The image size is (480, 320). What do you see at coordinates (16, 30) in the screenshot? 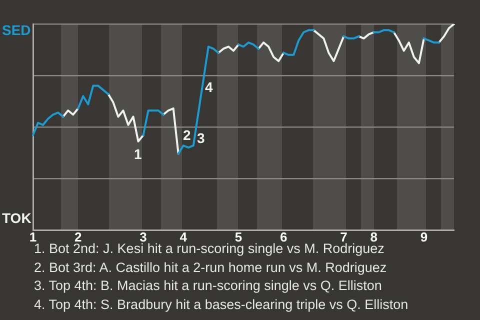
I see `text: SED` at bounding box center [16, 30].